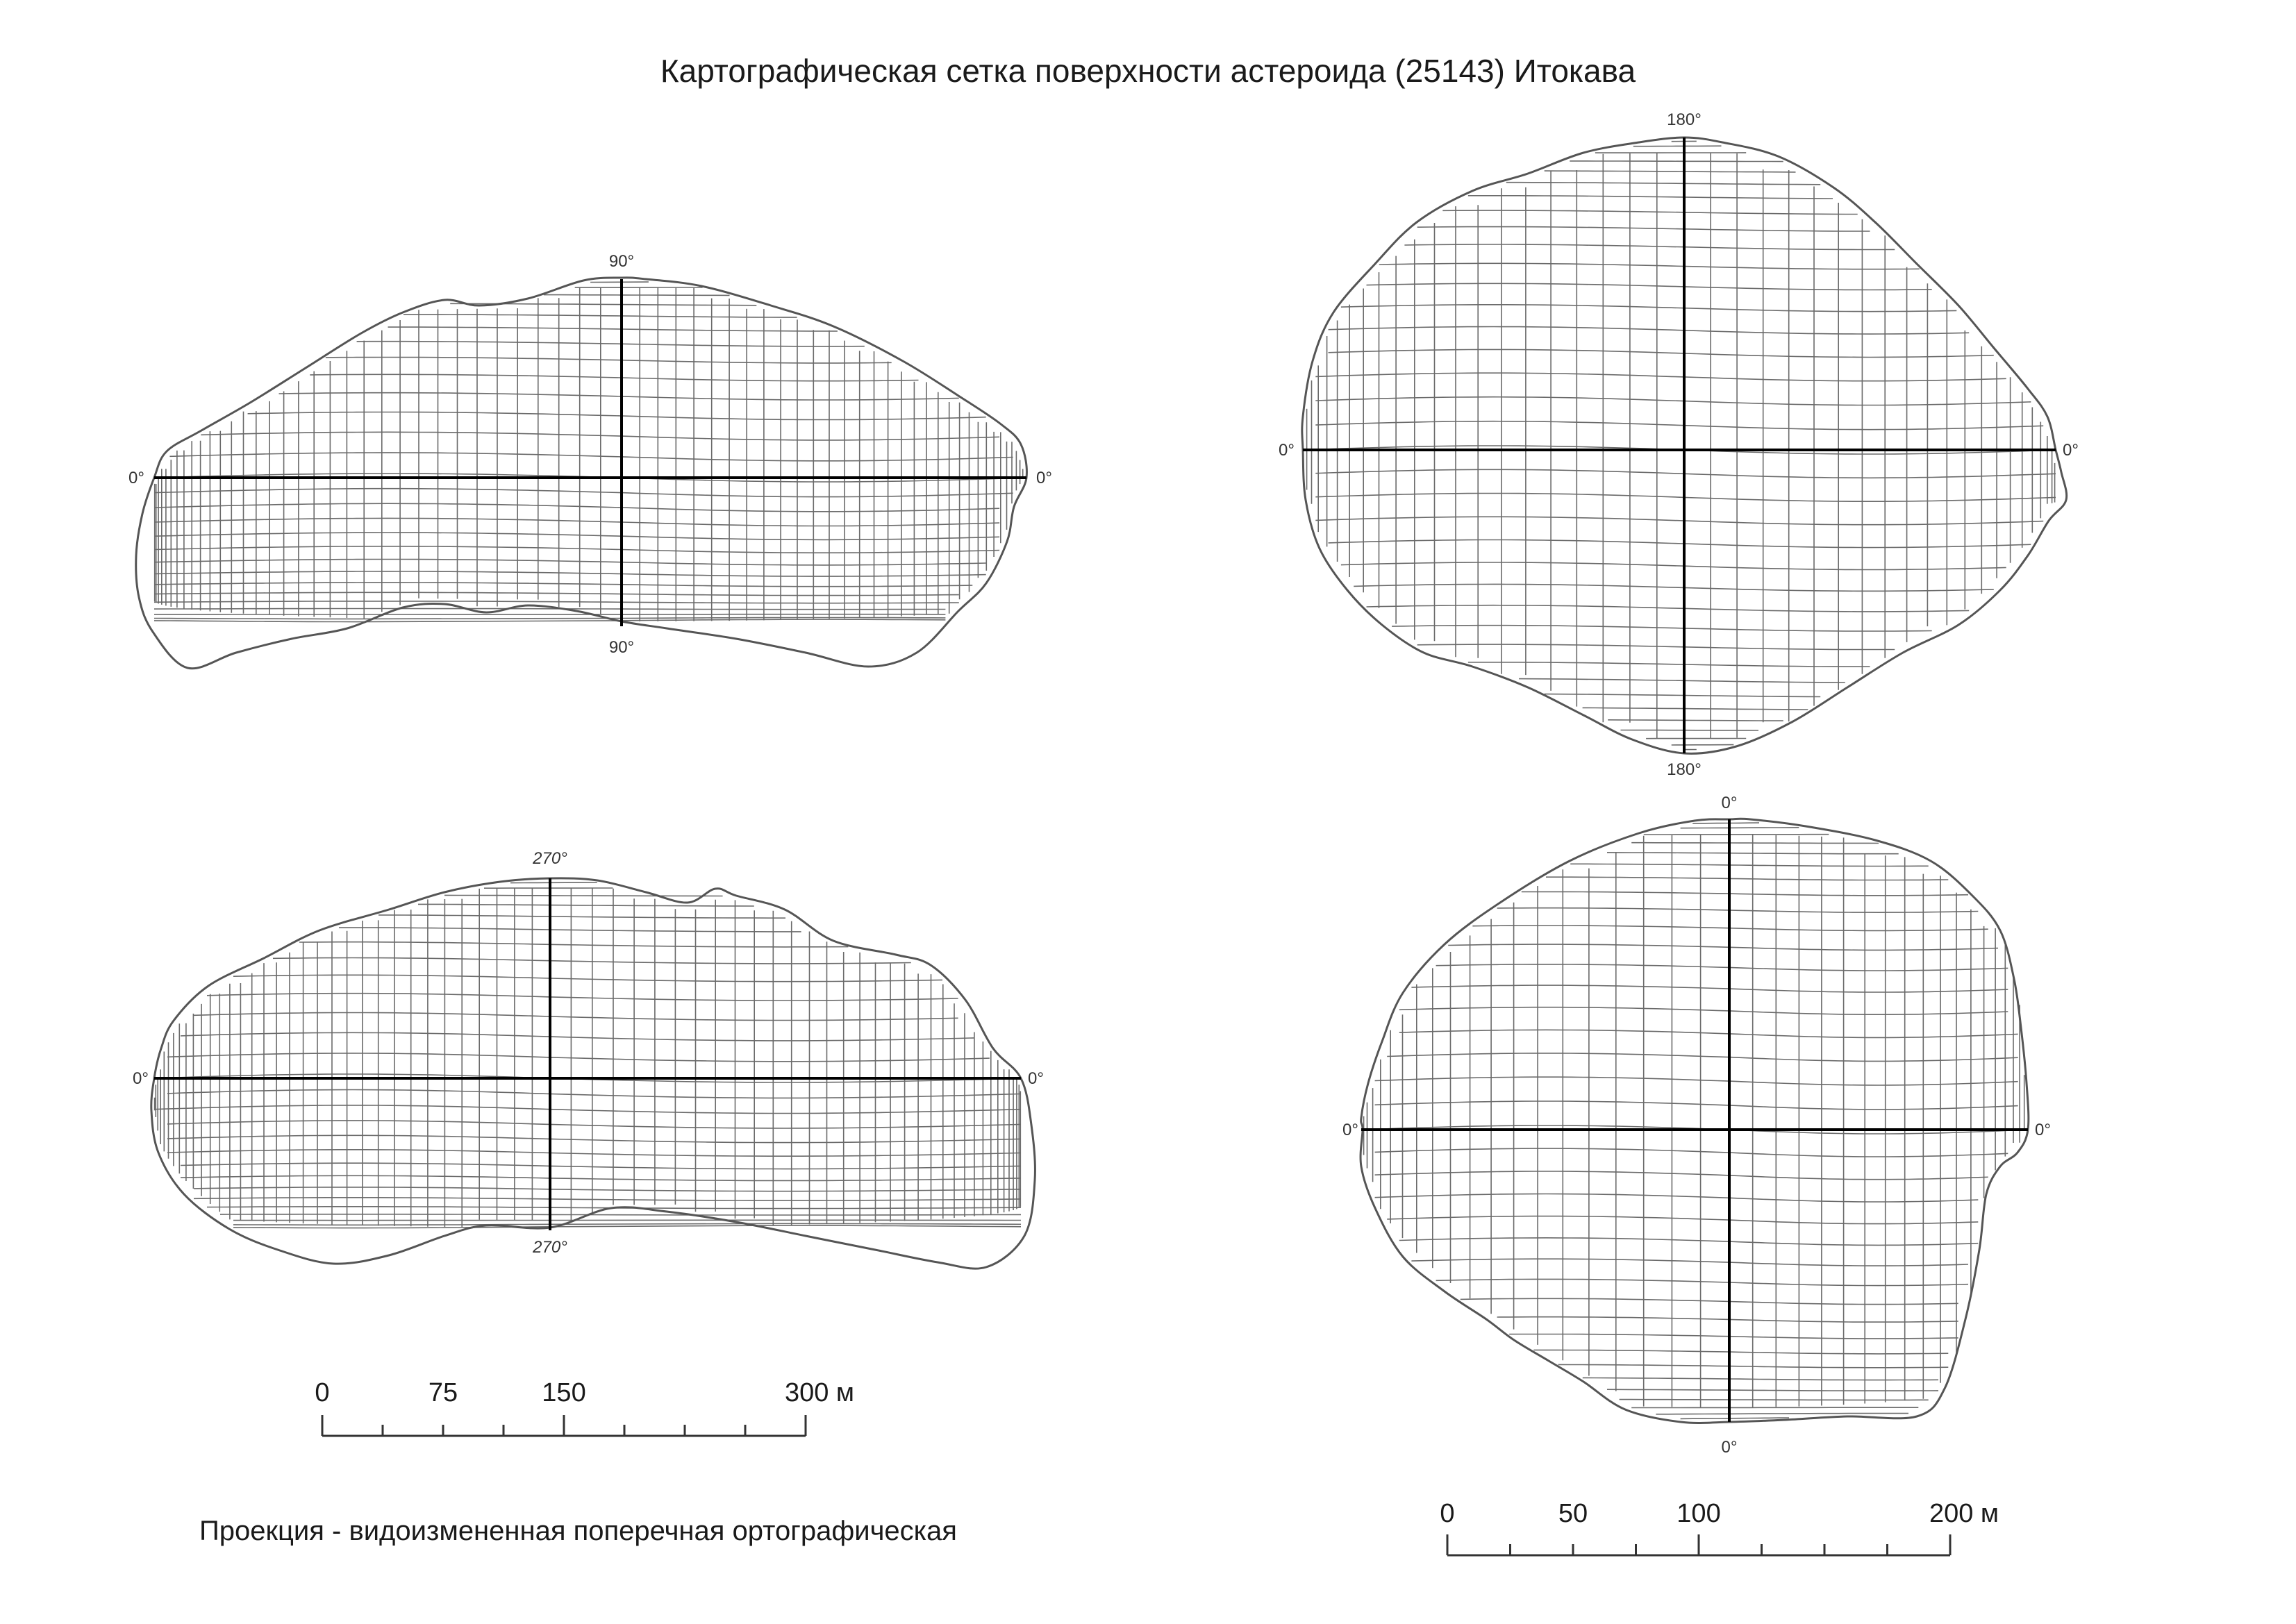  I want to click on label-bottom: 270°, so click(549, 1247).